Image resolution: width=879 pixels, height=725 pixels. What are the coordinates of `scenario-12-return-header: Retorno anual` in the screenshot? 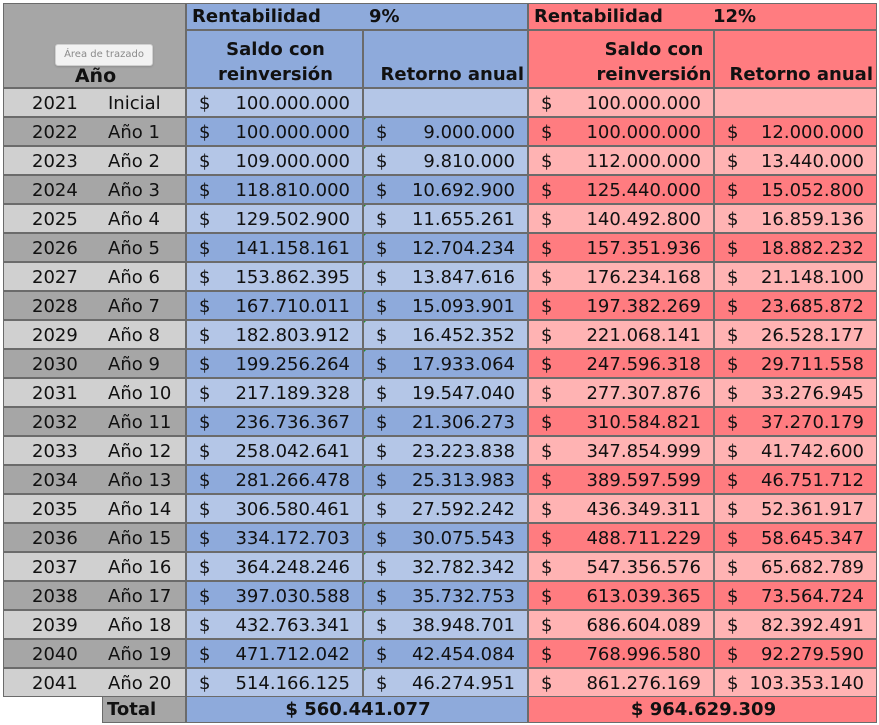 It's located at (795, 59).